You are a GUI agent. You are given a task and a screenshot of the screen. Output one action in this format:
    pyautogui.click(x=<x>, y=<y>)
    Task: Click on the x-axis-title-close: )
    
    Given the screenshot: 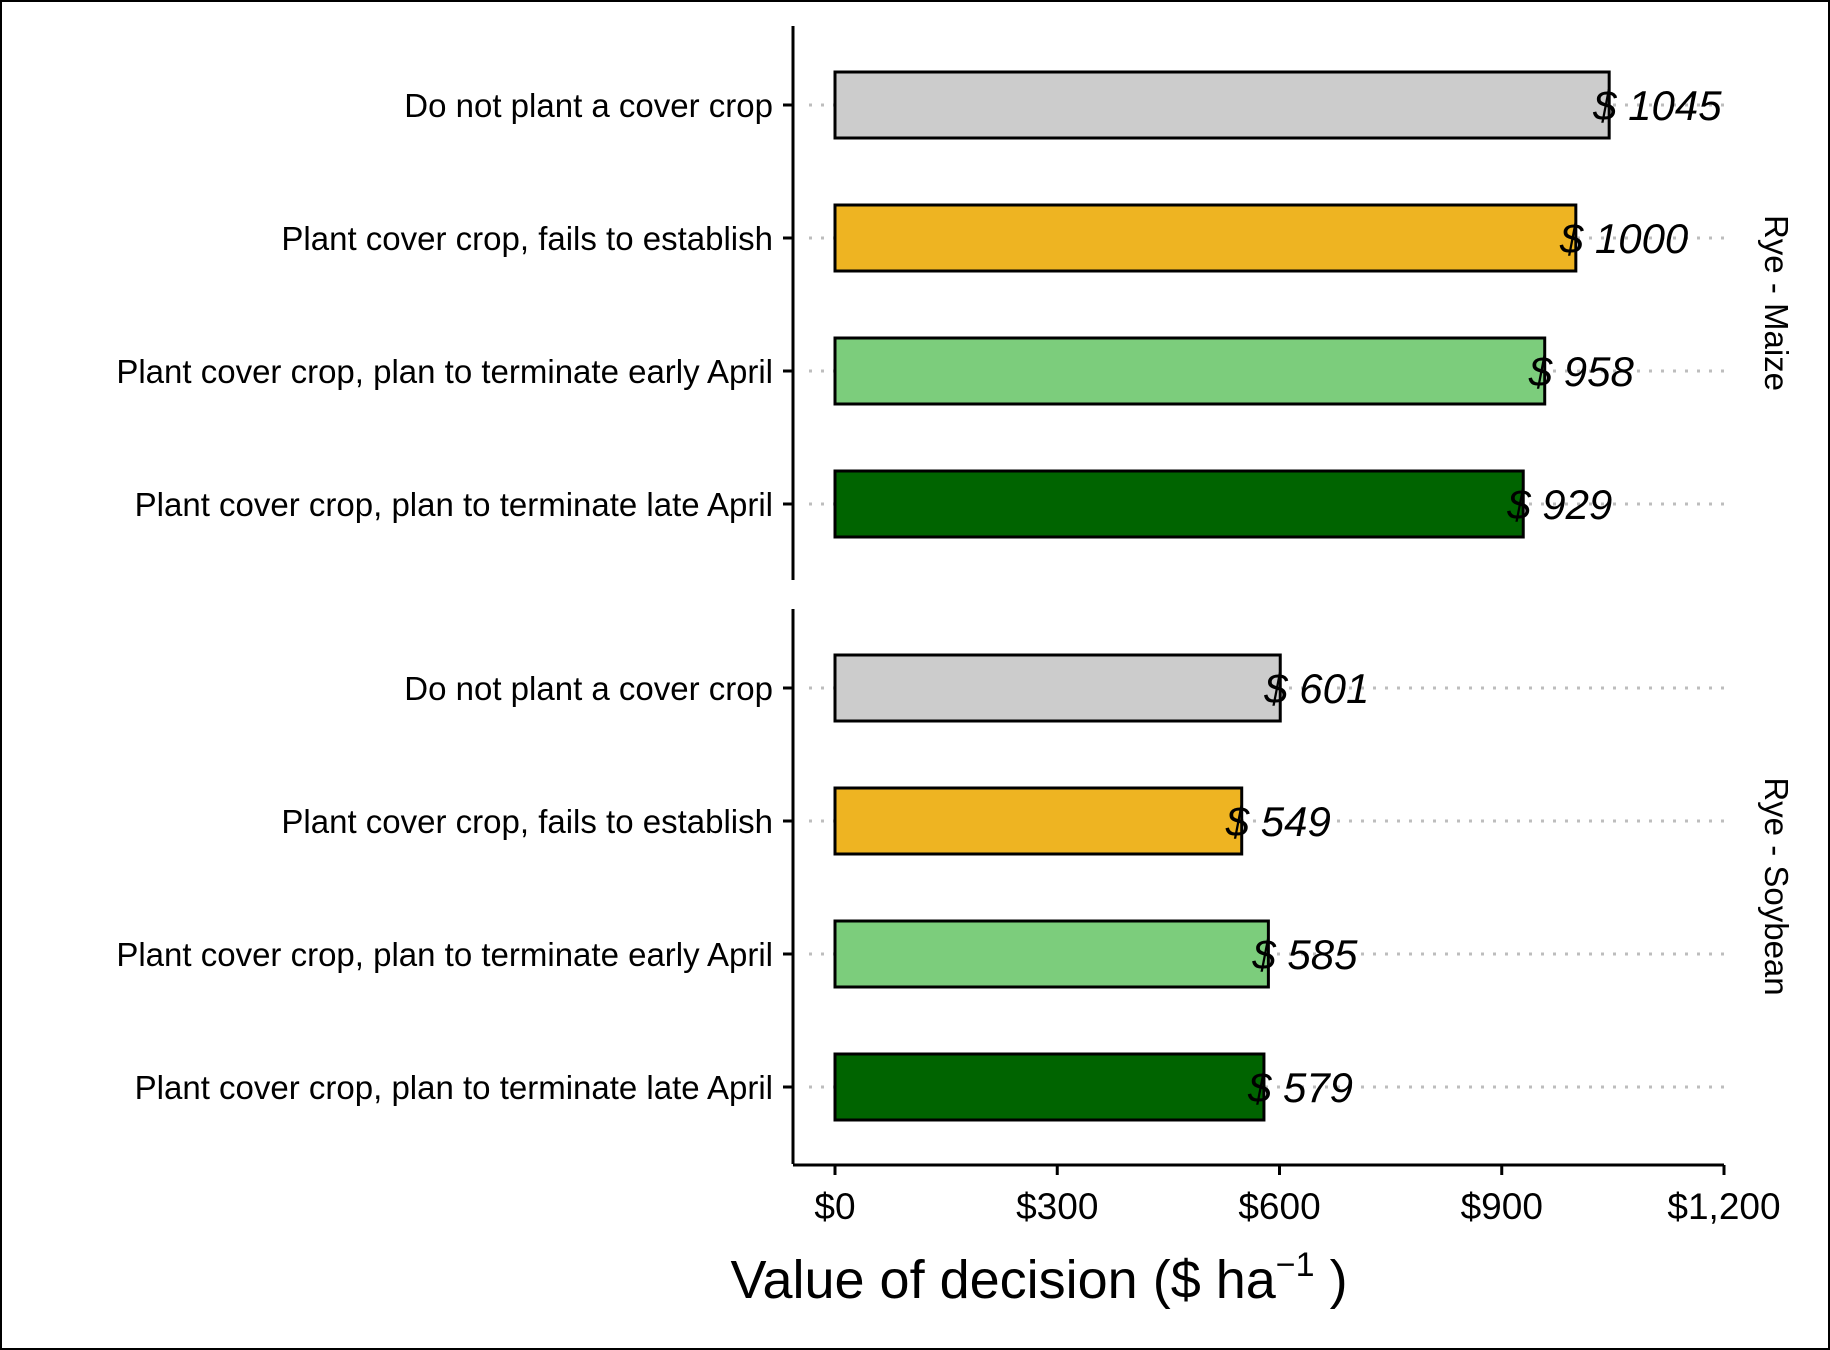 What is the action you would take?
    pyautogui.click(x=1331, y=1280)
    